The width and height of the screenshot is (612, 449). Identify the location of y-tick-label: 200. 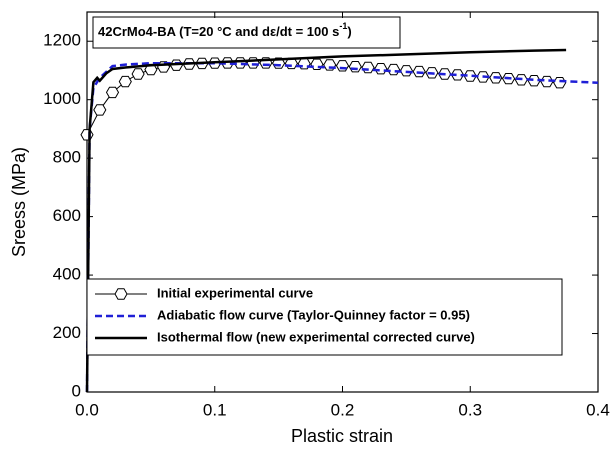
(67, 332).